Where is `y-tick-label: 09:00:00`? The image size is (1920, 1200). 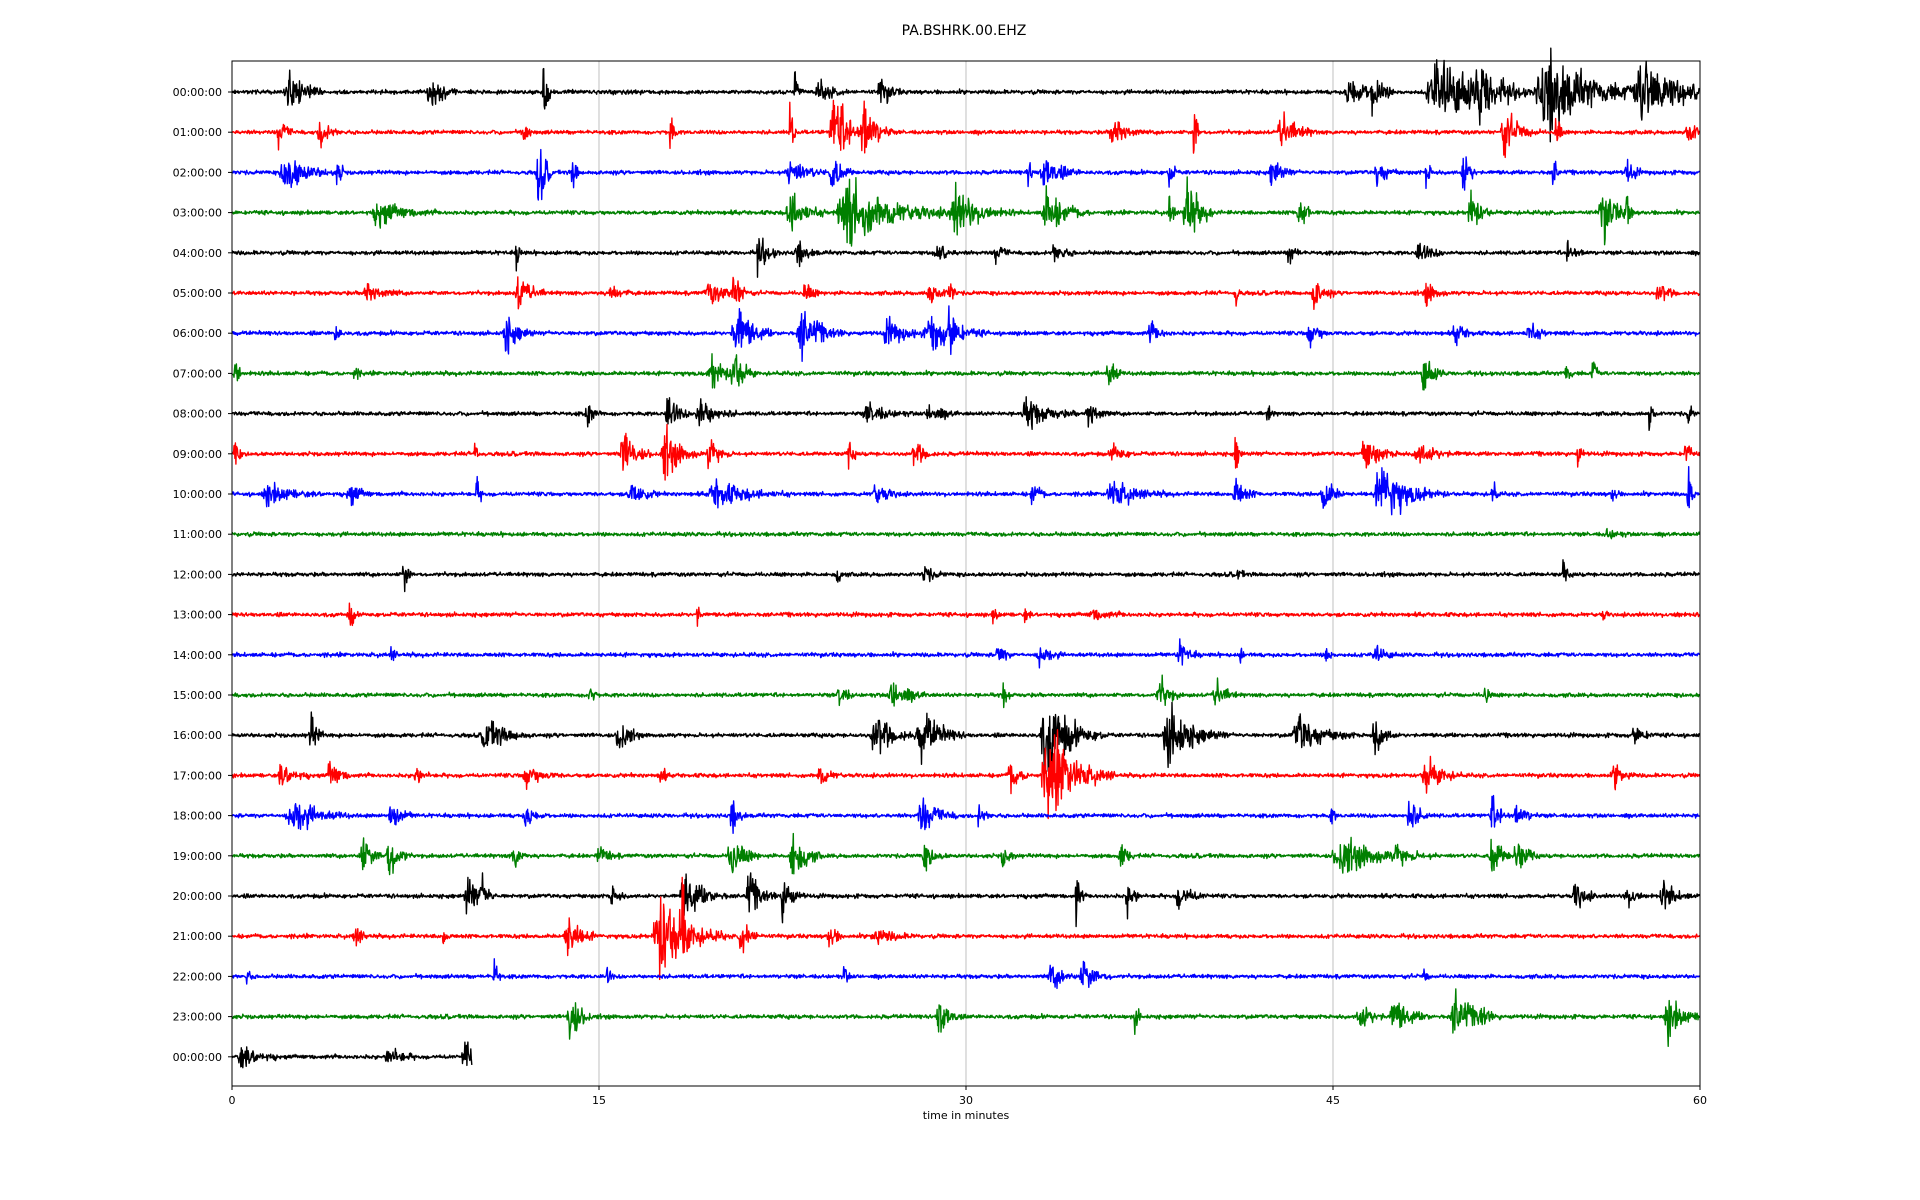
y-tick-label: 09:00:00 is located at coordinates (197, 454).